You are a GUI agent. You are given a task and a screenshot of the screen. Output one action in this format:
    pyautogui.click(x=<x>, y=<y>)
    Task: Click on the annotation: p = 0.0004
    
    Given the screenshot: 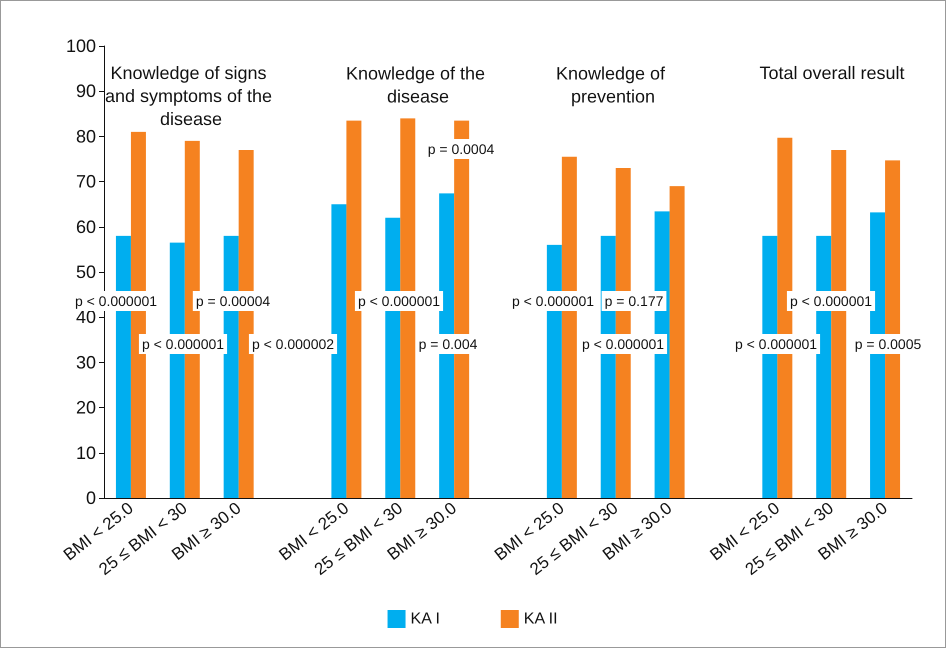 What is the action you would take?
    pyautogui.click(x=461, y=149)
    